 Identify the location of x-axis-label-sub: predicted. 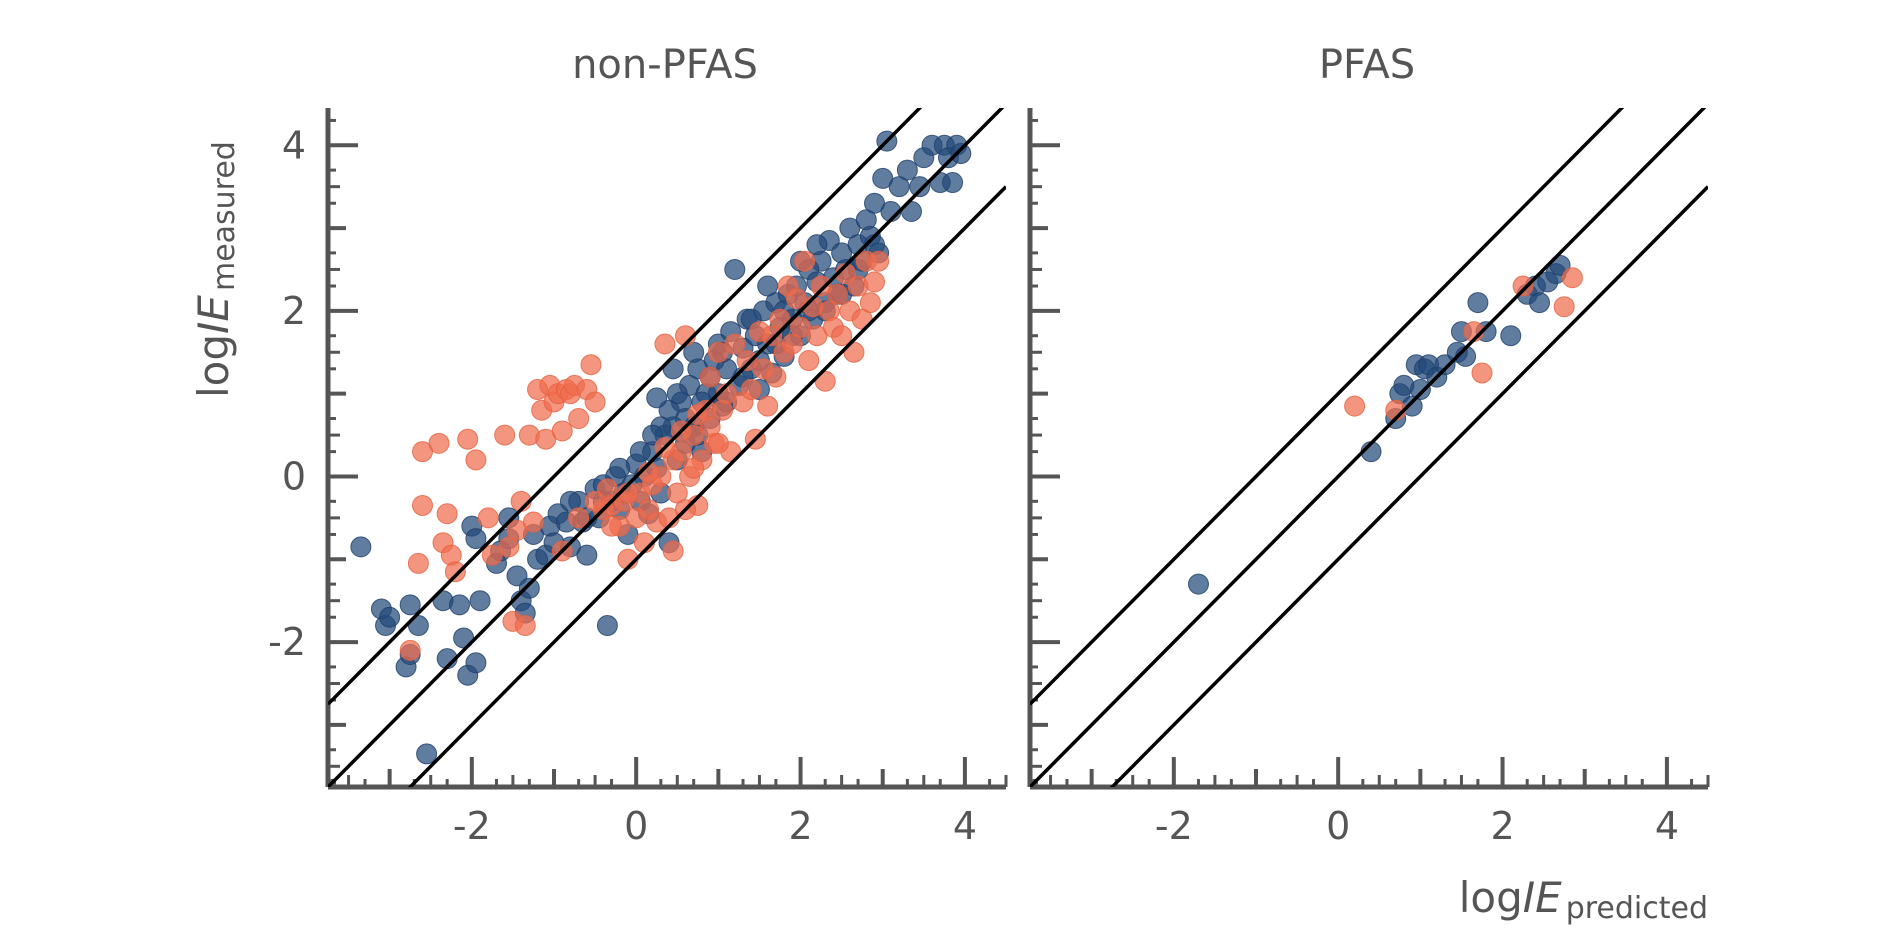
(1637, 908).